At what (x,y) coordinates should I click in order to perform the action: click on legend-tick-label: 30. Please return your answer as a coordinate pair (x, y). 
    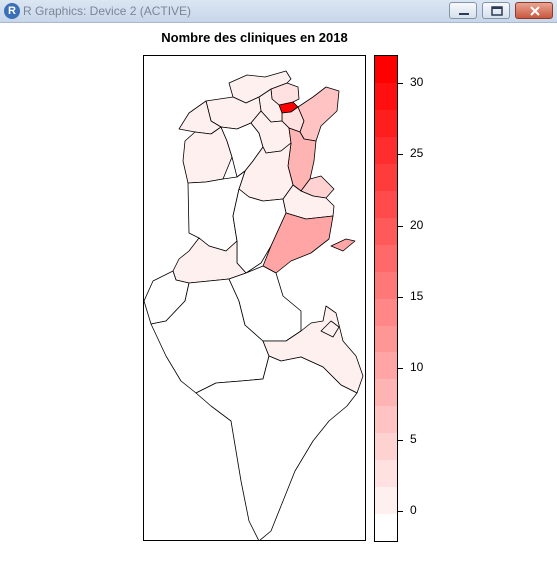
    Looking at the image, I should click on (417, 82).